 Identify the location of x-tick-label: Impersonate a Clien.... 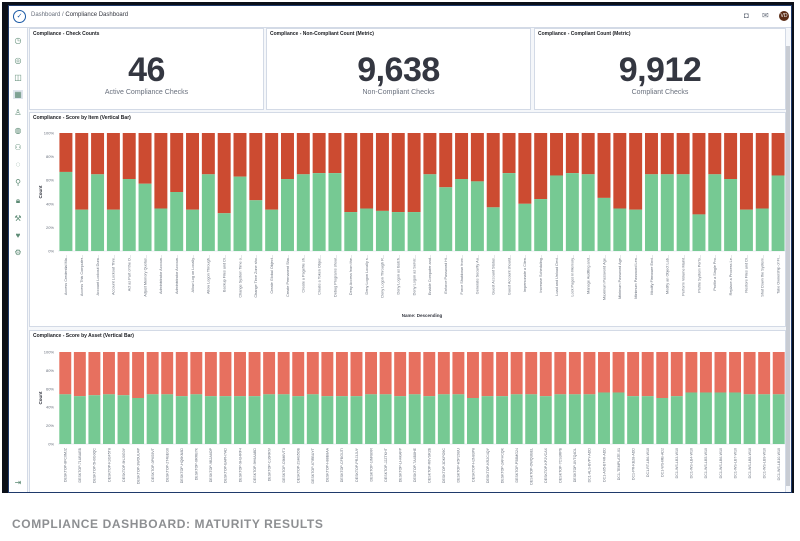
(525, 273).